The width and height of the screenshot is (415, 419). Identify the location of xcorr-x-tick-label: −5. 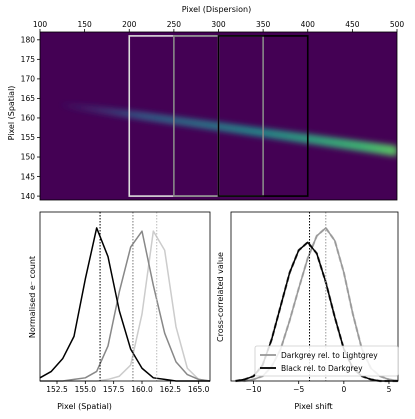
(298, 389).